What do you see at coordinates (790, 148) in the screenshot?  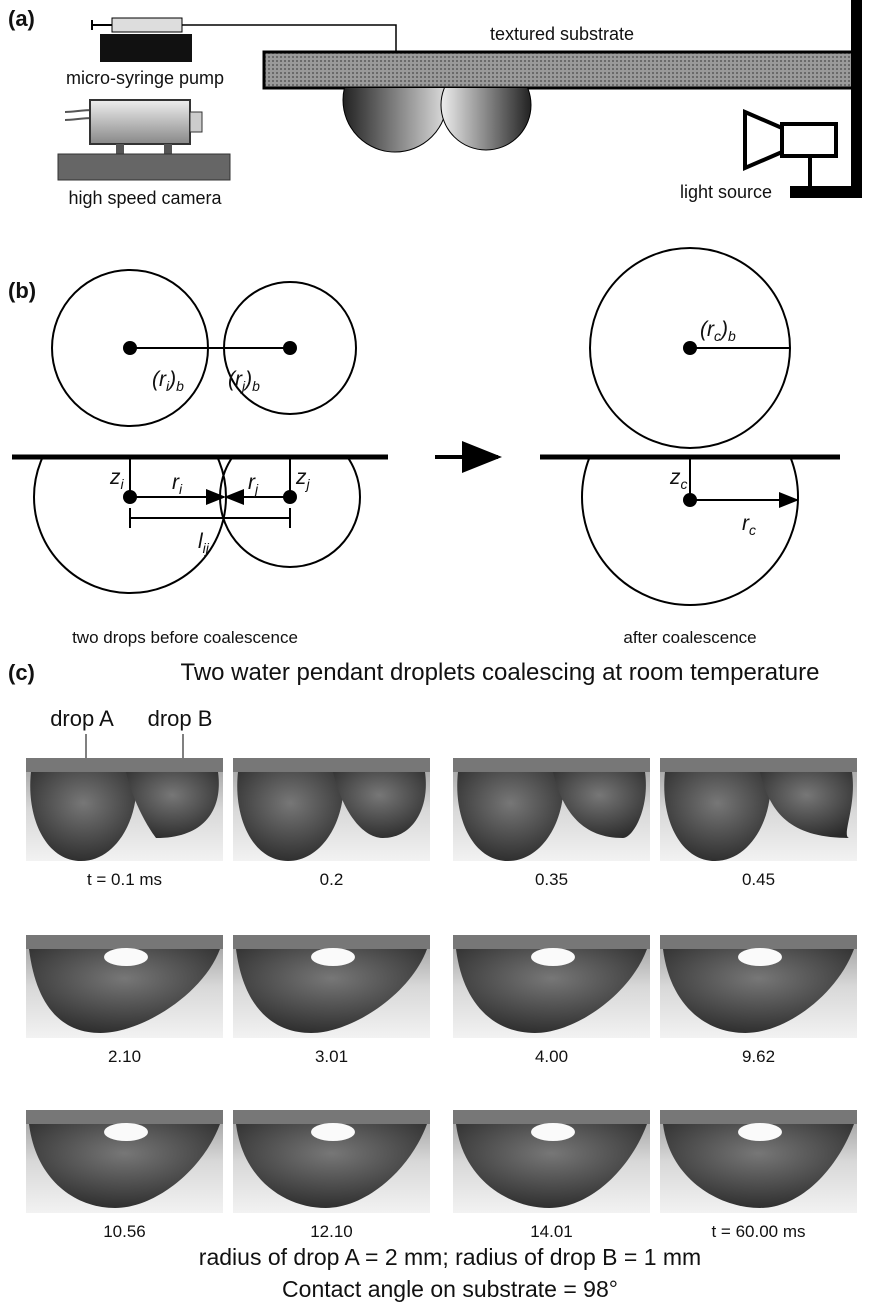 I see `light-source` at bounding box center [790, 148].